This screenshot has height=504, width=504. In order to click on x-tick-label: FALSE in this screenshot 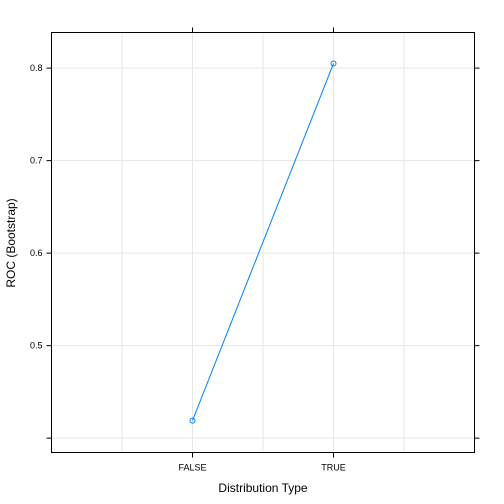, I will do `click(192, 468)`.